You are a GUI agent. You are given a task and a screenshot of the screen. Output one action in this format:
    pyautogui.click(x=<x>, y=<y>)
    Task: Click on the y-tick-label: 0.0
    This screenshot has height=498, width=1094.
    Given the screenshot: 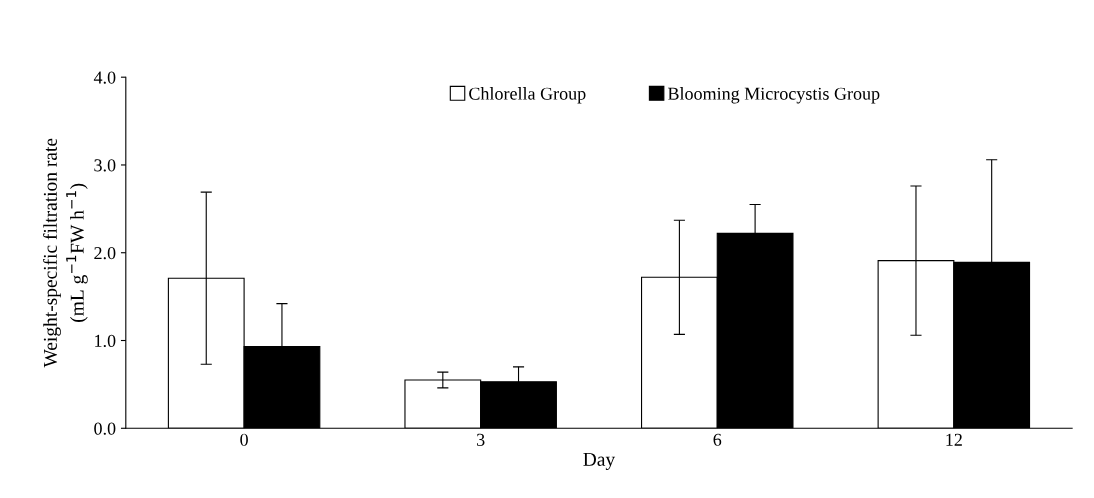 What is the action you would take?
    pyautogui.click(x=105, y=428)
    